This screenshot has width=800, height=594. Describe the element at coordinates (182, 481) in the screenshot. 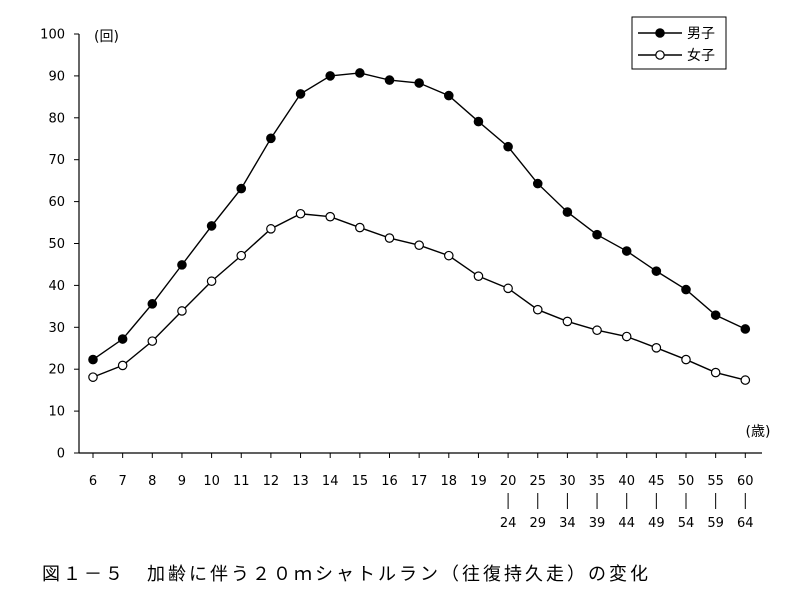

I see `x-tick-label: 9` at that location.